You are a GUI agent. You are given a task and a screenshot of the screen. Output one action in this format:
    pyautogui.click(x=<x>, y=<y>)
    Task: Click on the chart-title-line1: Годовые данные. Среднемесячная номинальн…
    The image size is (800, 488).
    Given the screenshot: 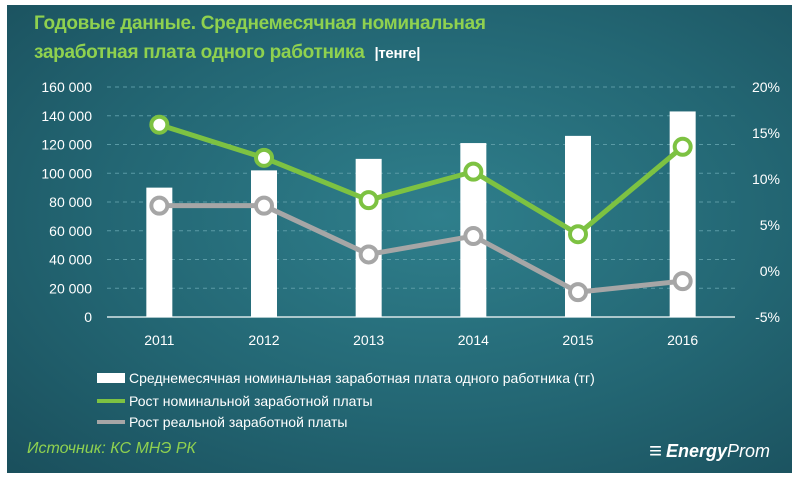 What is the action you would take?
    pyautogui.click(x=260, y=23)
    